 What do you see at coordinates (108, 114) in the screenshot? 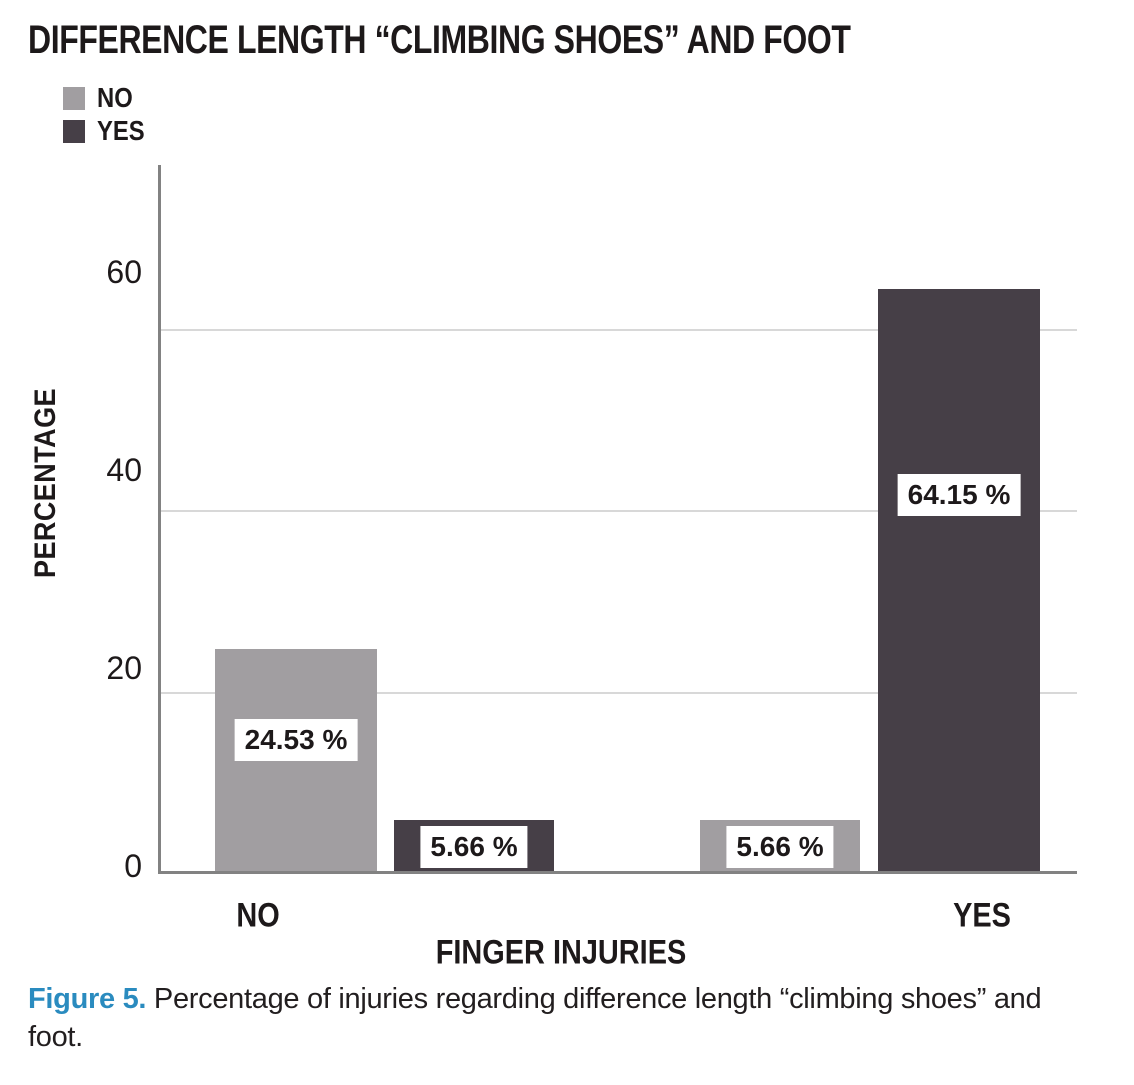
I see `legend: NO YES` at bounding box center [108, 114].